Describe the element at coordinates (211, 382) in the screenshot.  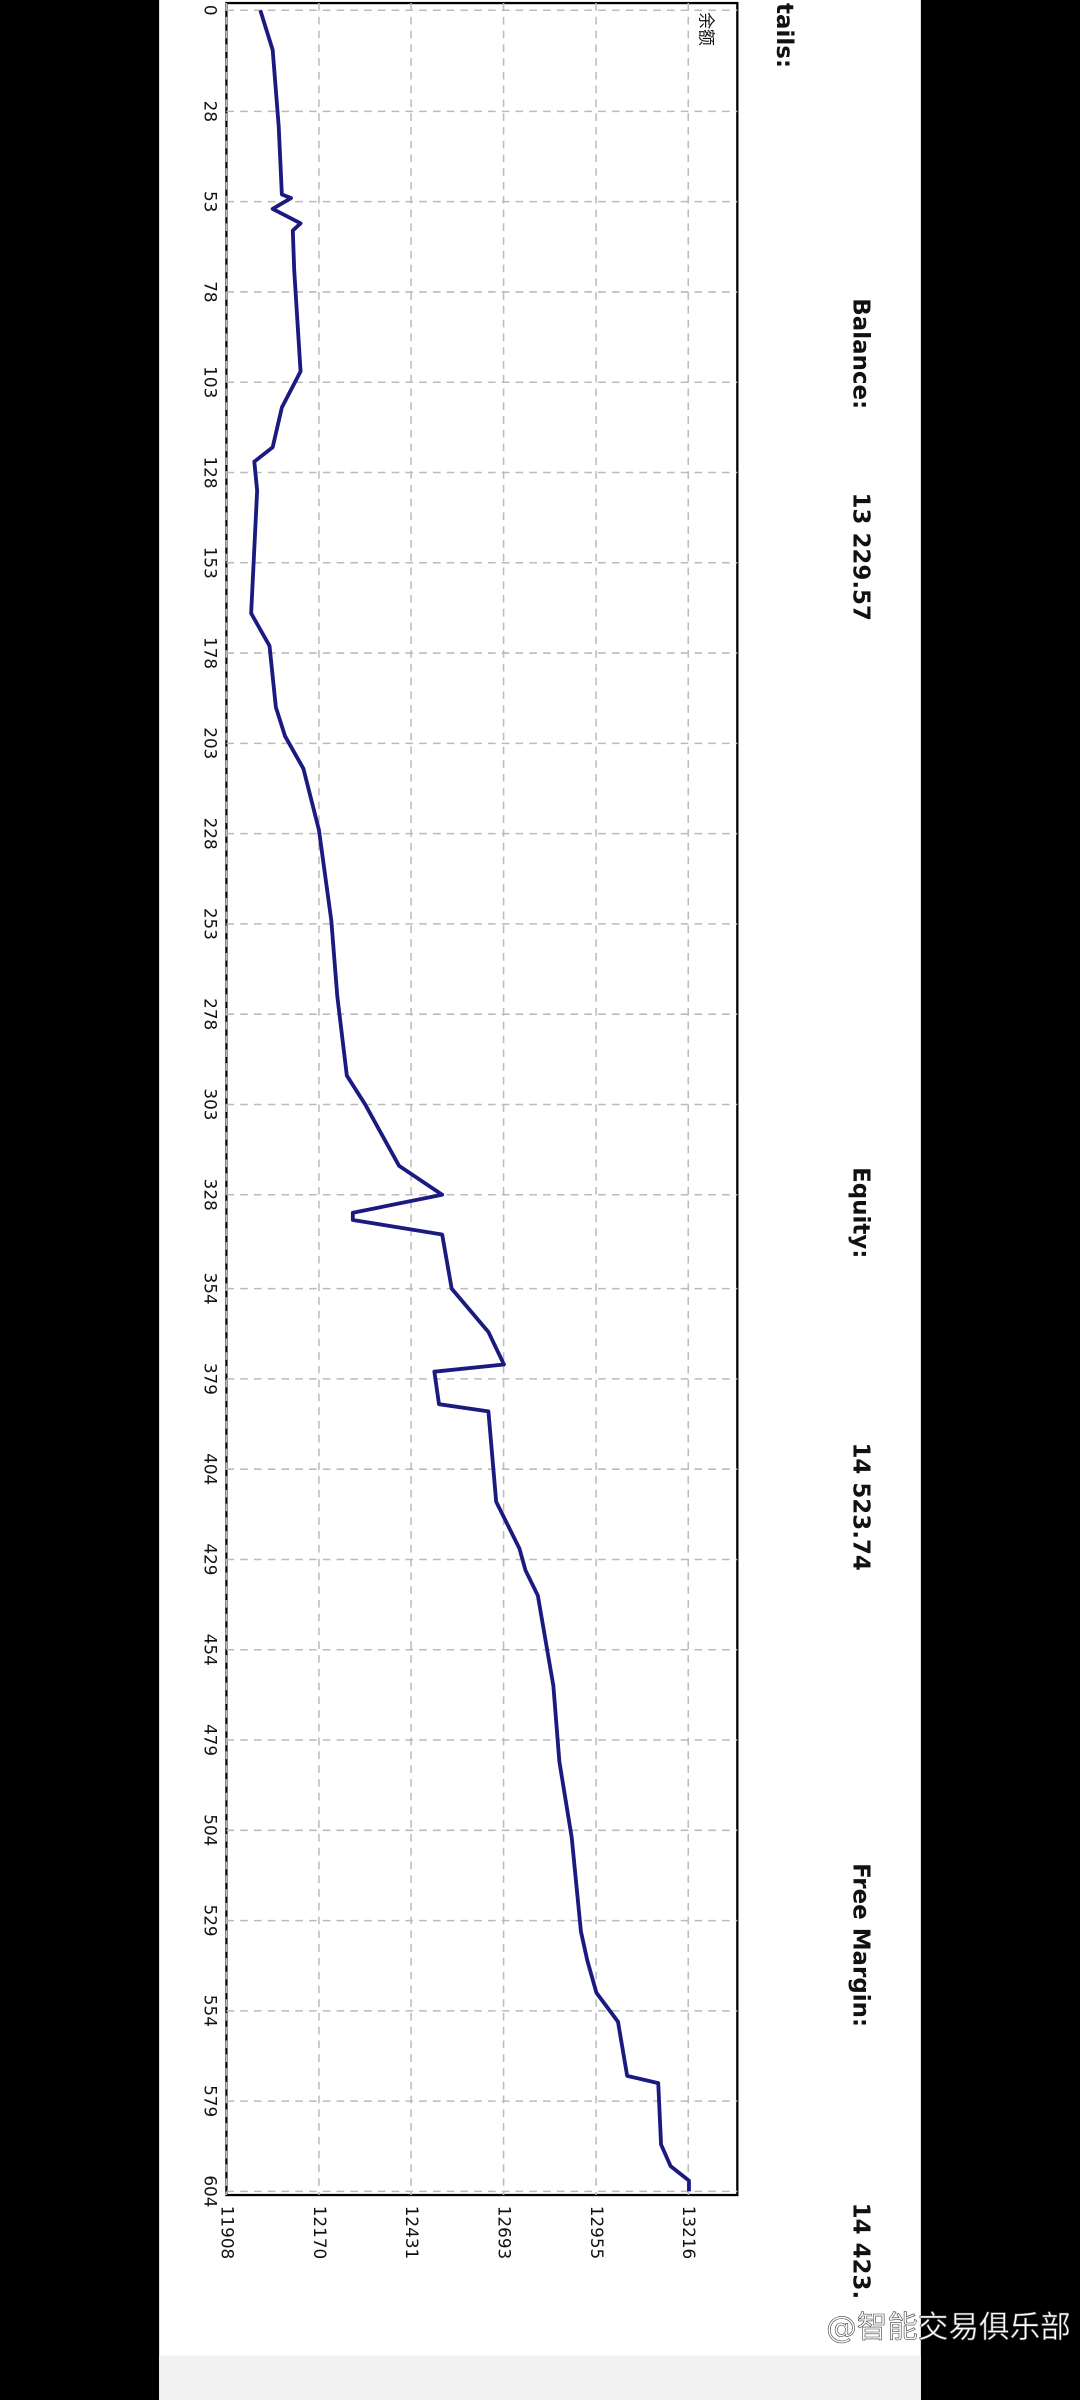
I see `x-tick-label: 103` at that location.